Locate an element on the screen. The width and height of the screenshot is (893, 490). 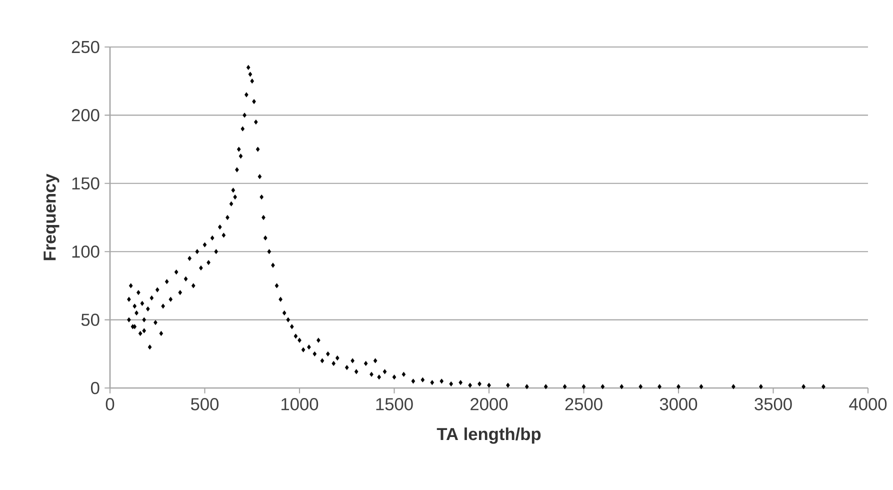
y-tick-label: 50 is located at coordinates (90, 320).